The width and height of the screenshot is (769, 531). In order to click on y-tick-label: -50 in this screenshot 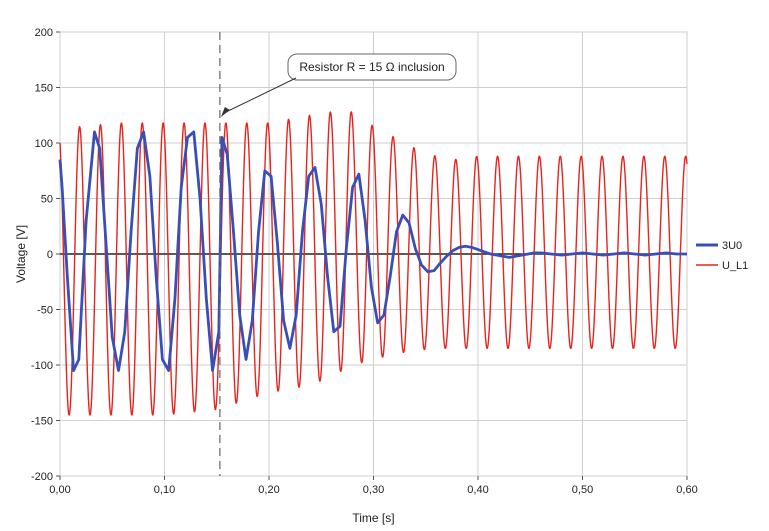, I will do `click(45, 311)`.